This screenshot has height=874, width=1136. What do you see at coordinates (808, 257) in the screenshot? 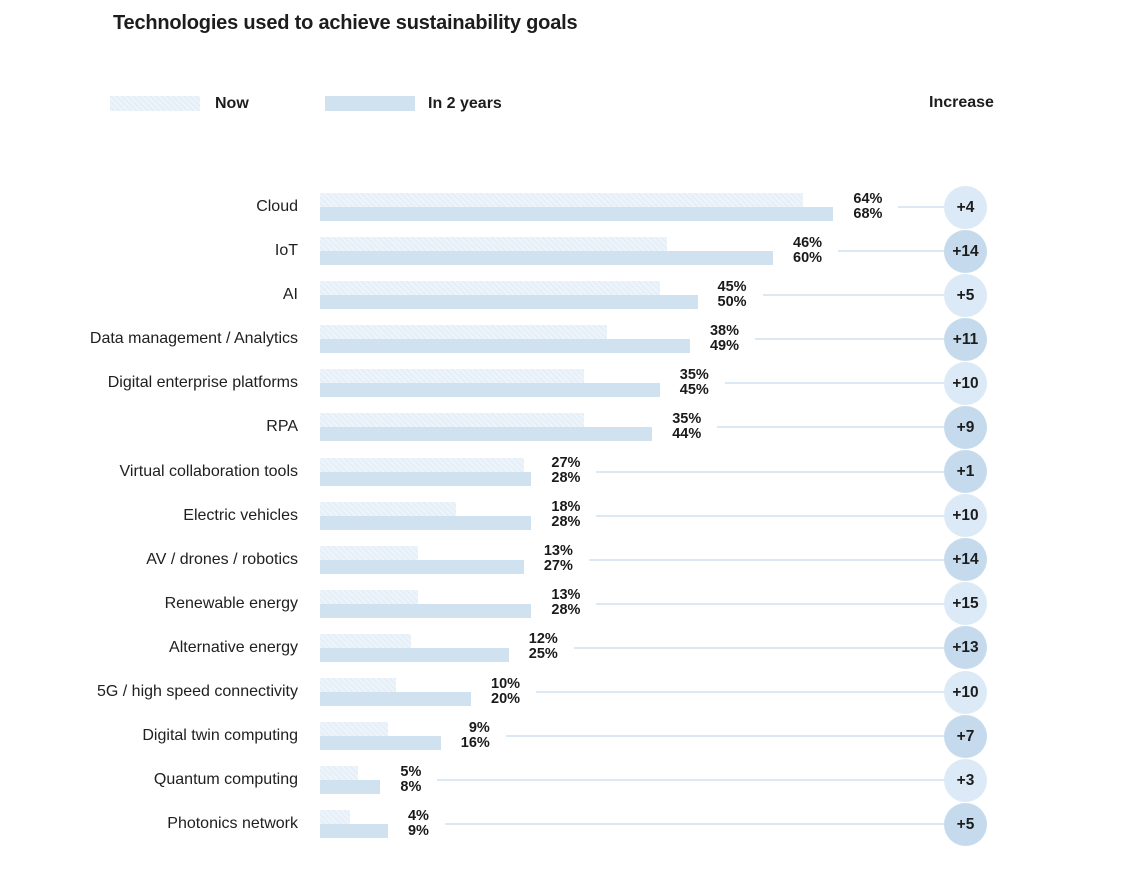
I see `in-2-years-value: 60%` at bounding box center [808, 257].